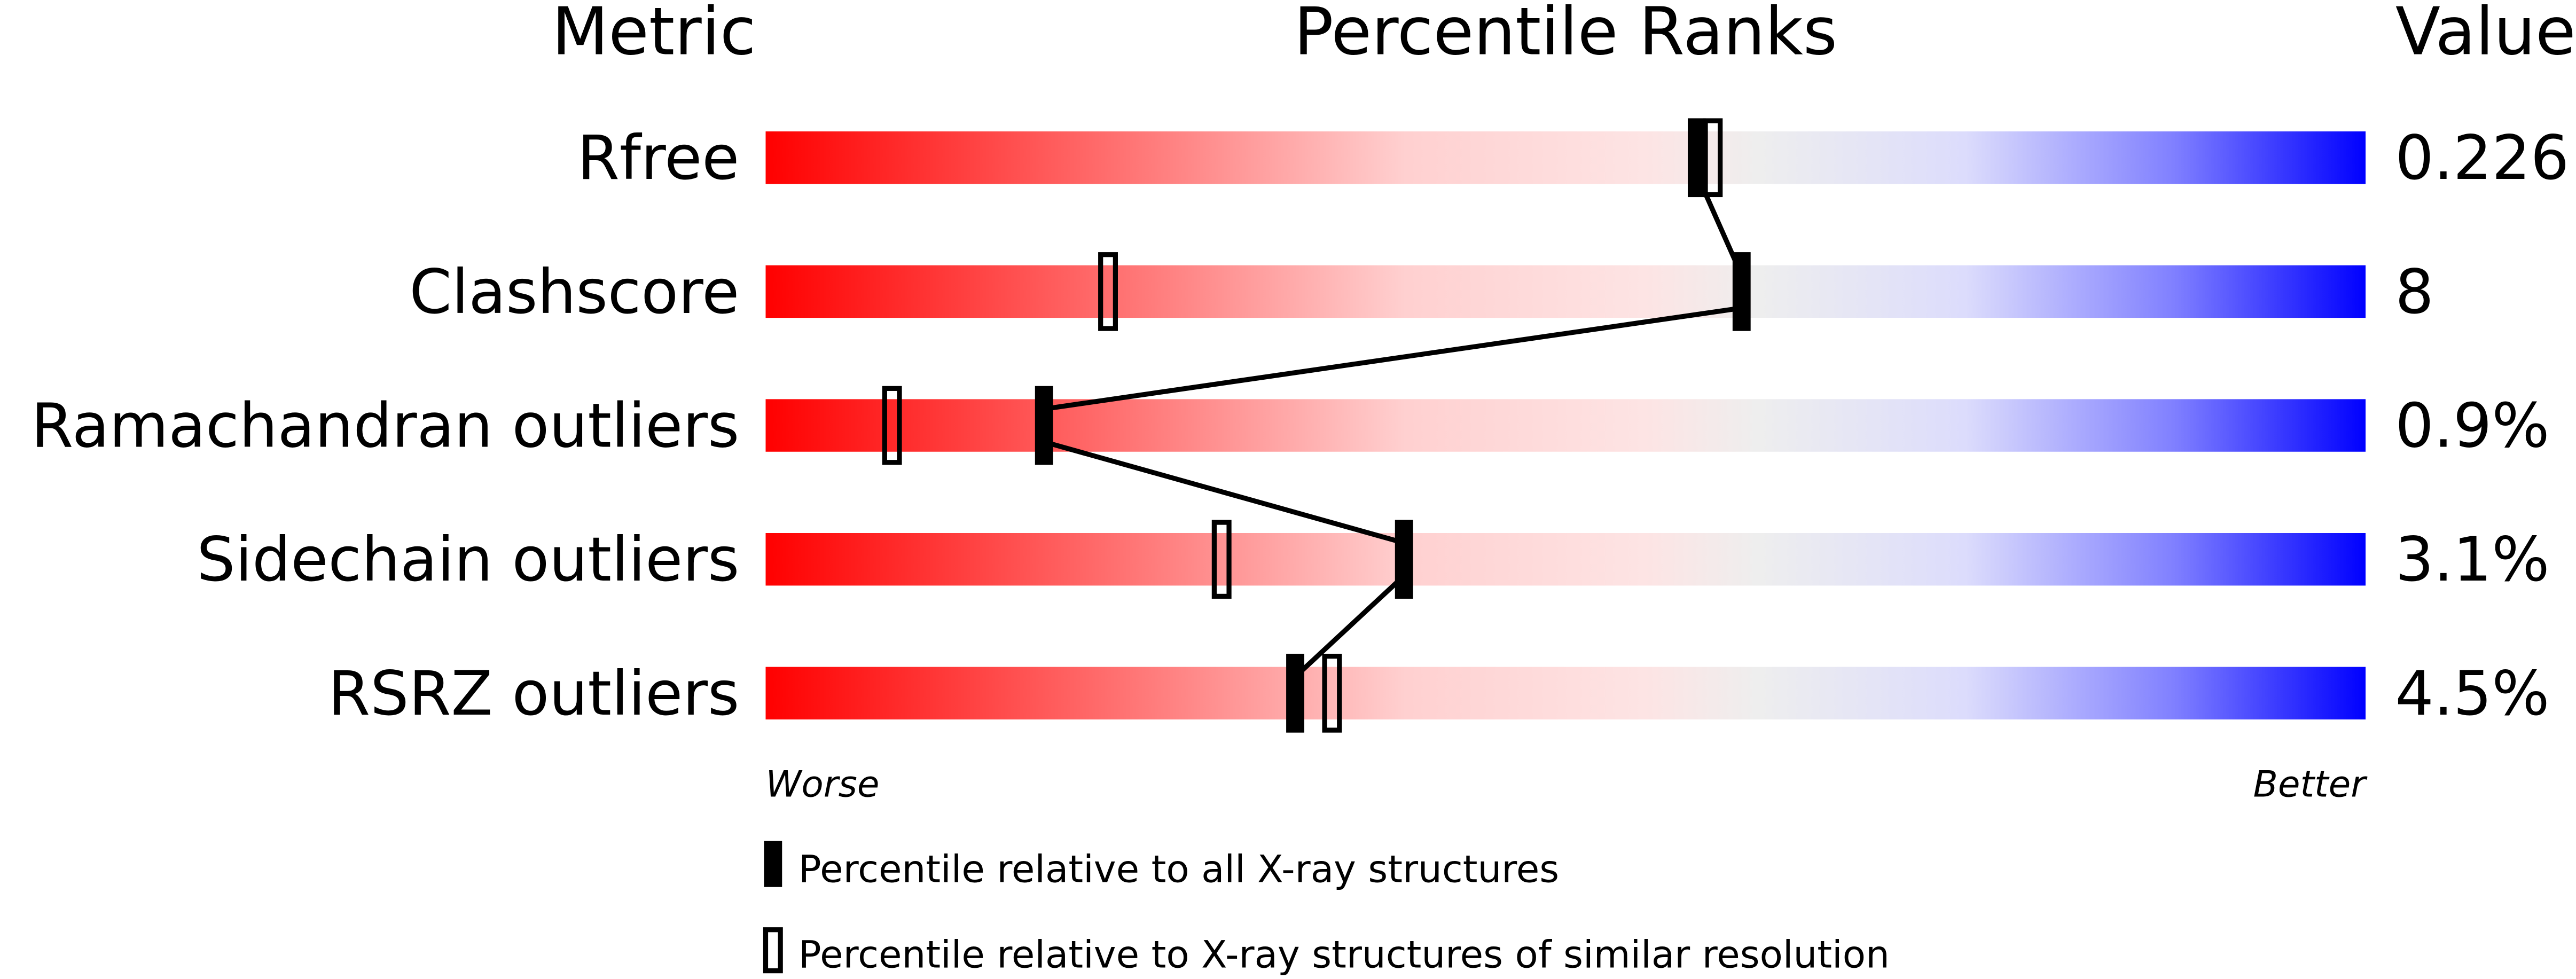 Image resolution: width=2576 pixels, height=979 pixels. Describe the element at coordinates (385, 425) in the screenshot. I see `metric-label: Ramachandran outliers` at that location.